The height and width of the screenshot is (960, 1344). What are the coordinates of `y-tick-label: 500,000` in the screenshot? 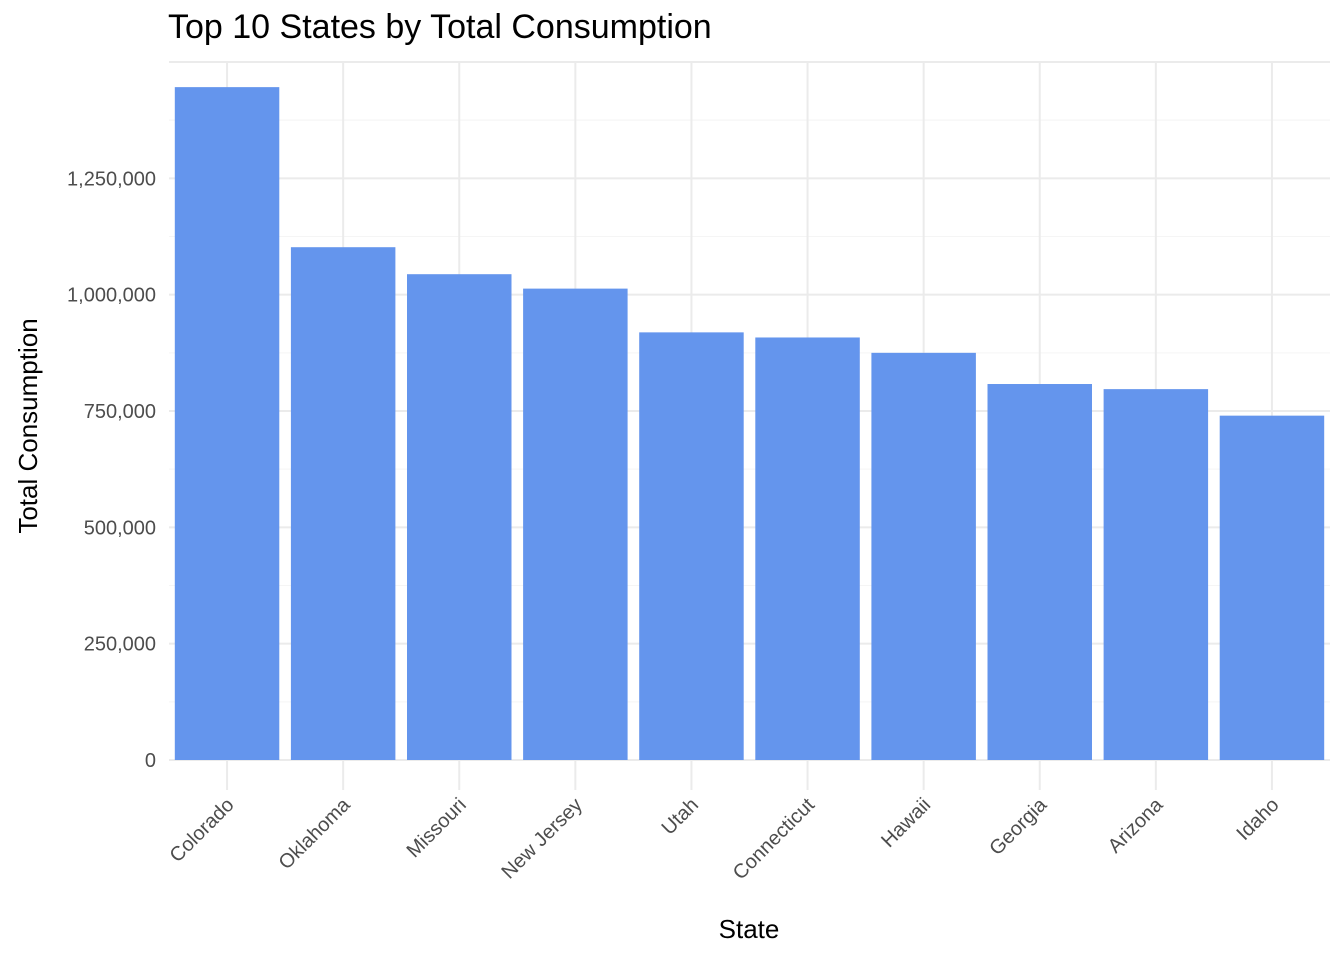 It's located at (120, 528).